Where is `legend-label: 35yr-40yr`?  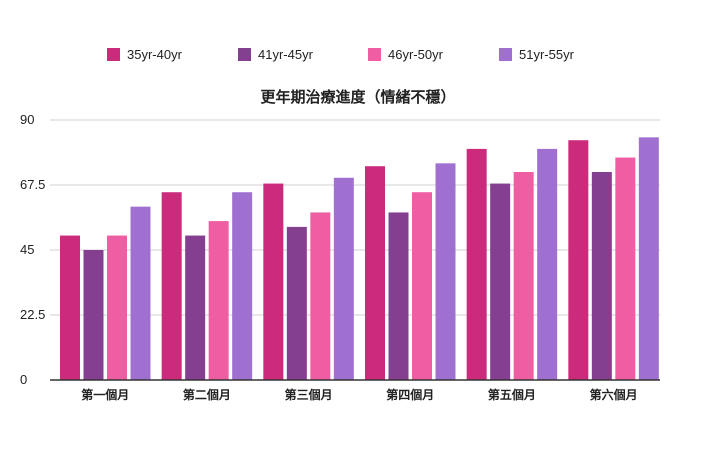
legend-label: 35yr-40yr is located at coordinates (155, 54).